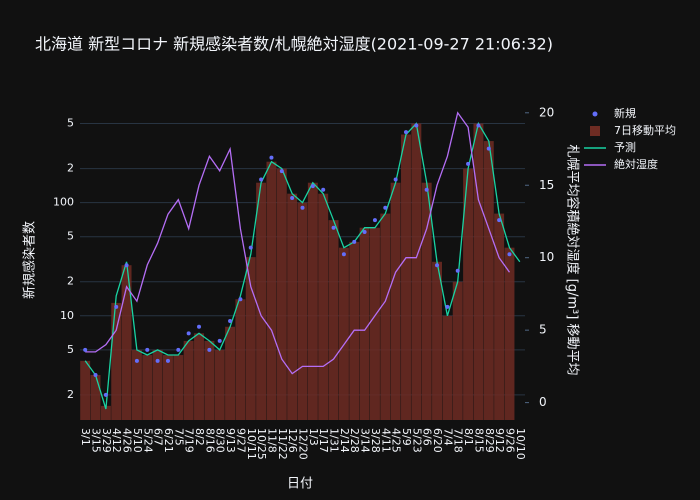 The width and height of the screenshot is (700, 500). What do you see at coordinates (344, 440) in the screenshot?
I see `x-tick-label: 2/14` at bounding box center [344, 440].